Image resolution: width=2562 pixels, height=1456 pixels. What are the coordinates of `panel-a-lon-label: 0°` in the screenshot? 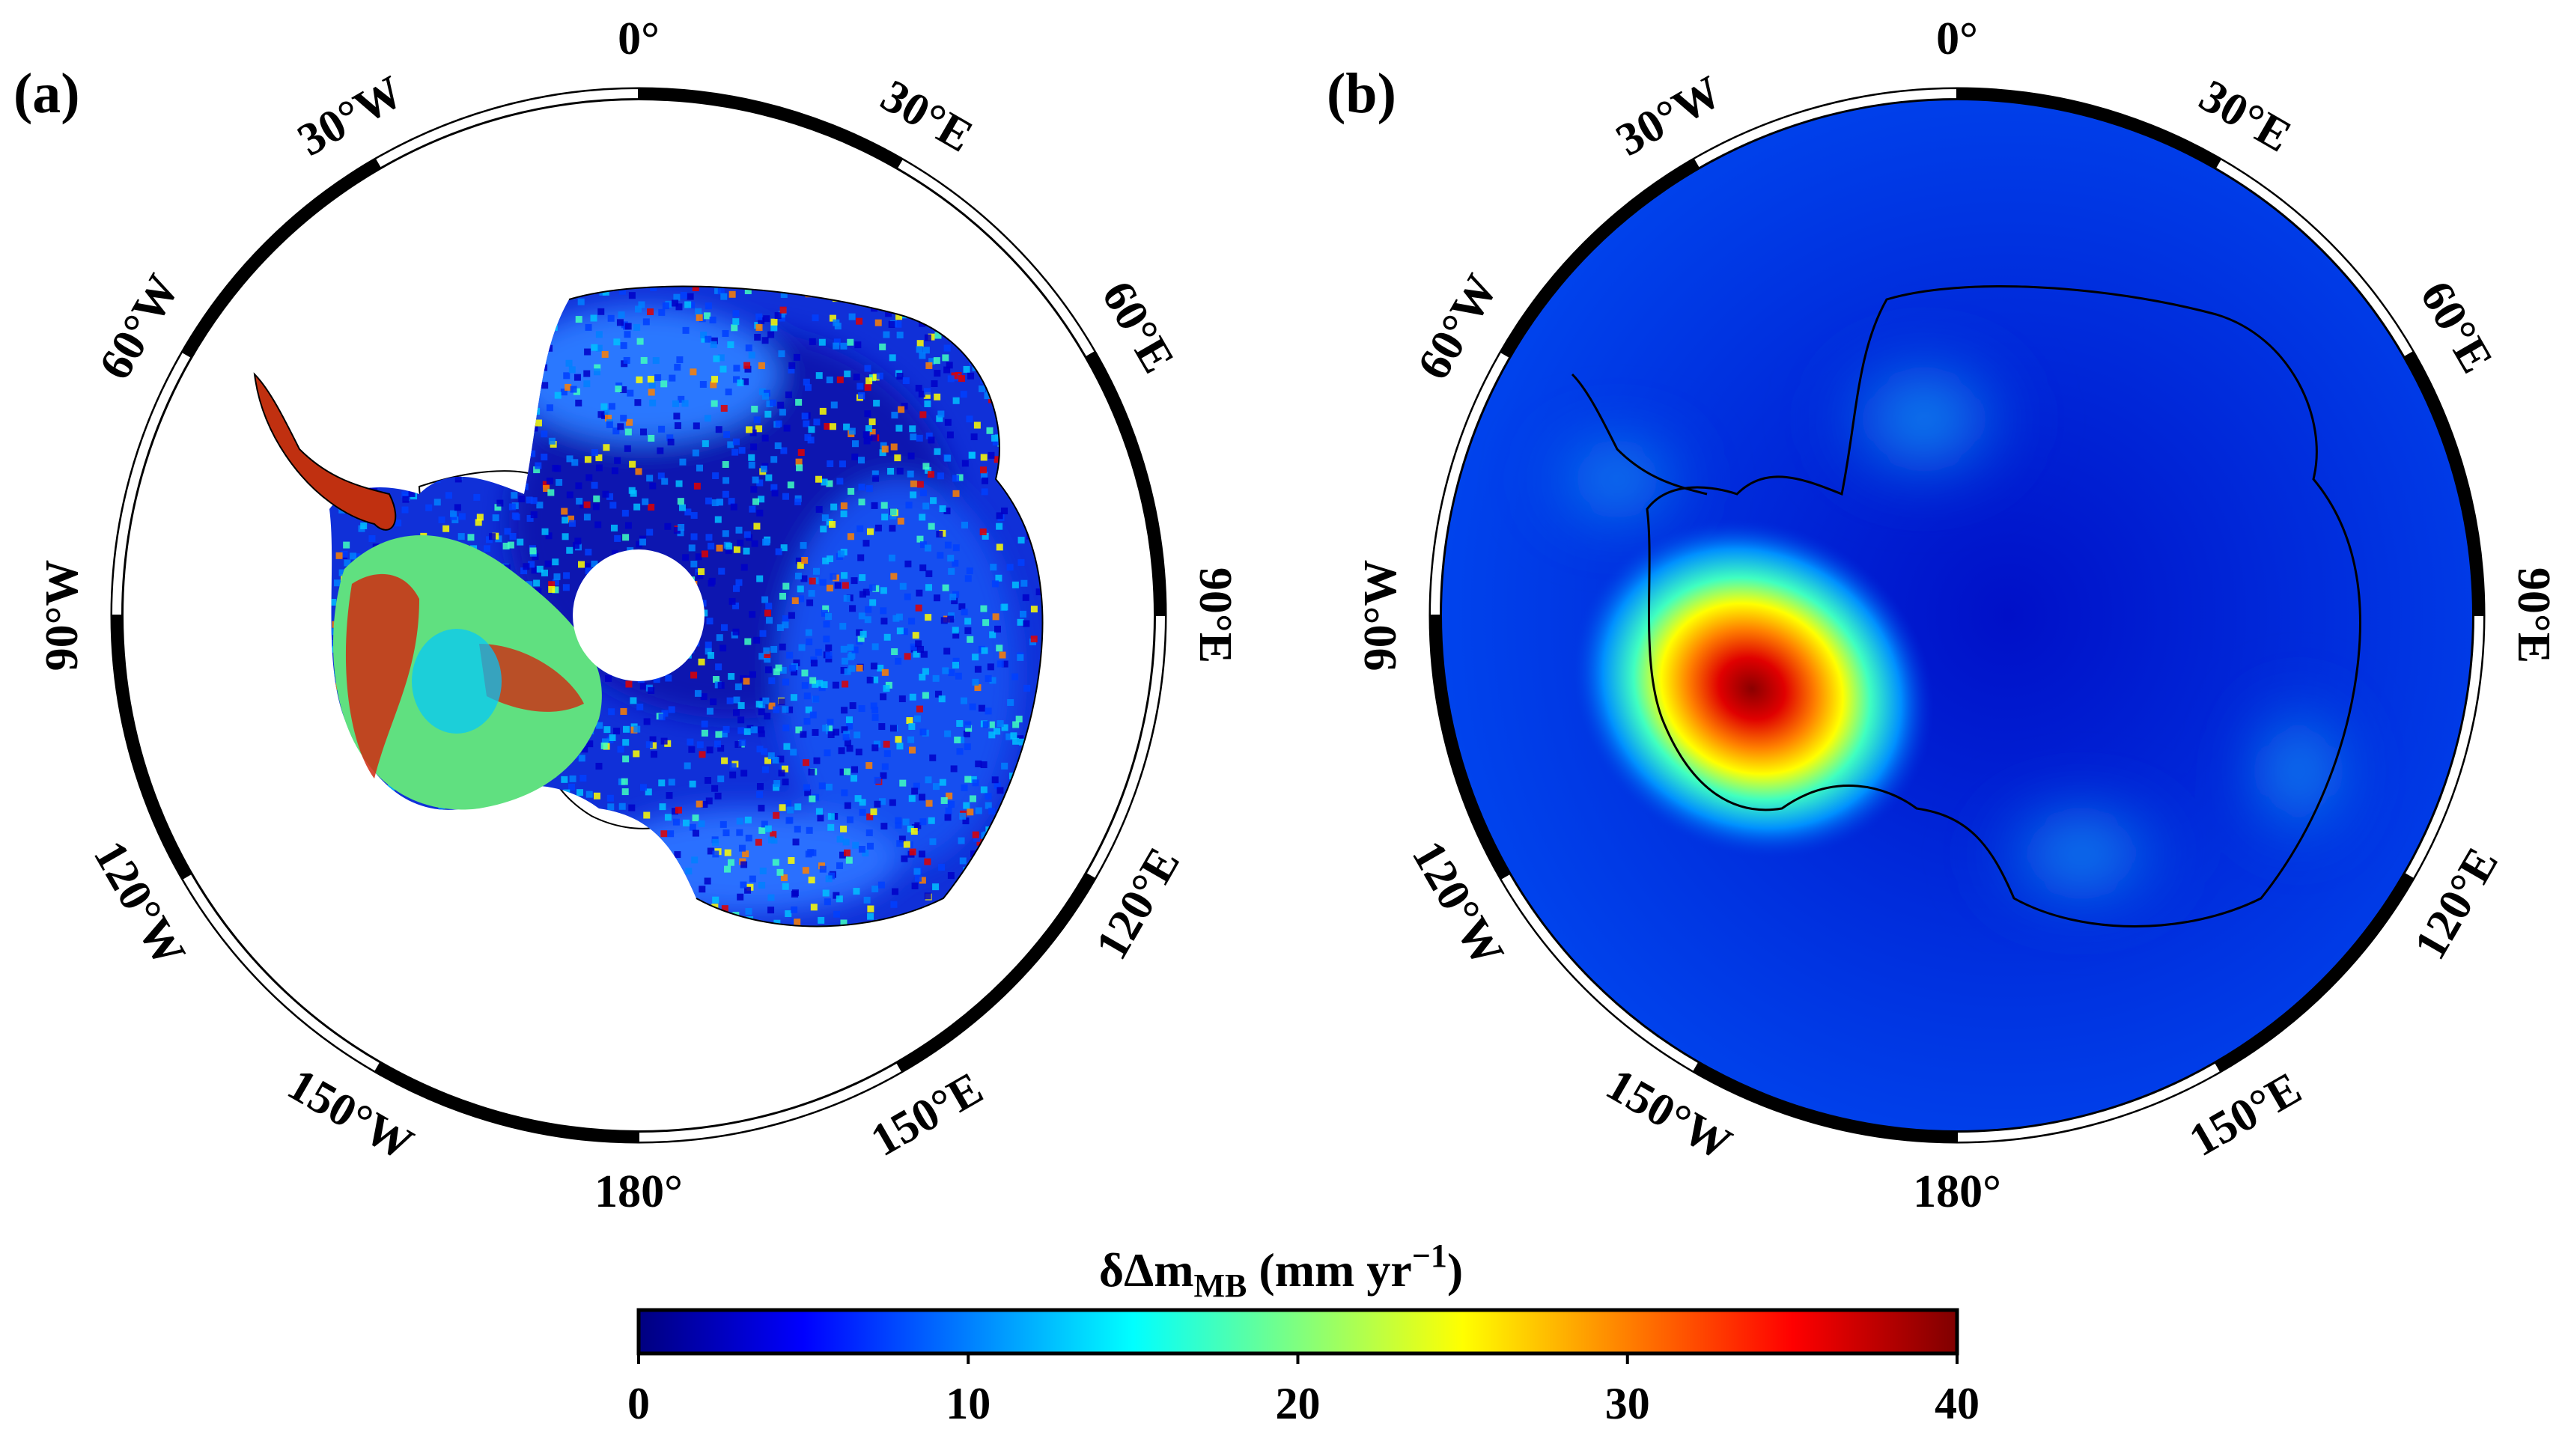 It's located at (639, 38).